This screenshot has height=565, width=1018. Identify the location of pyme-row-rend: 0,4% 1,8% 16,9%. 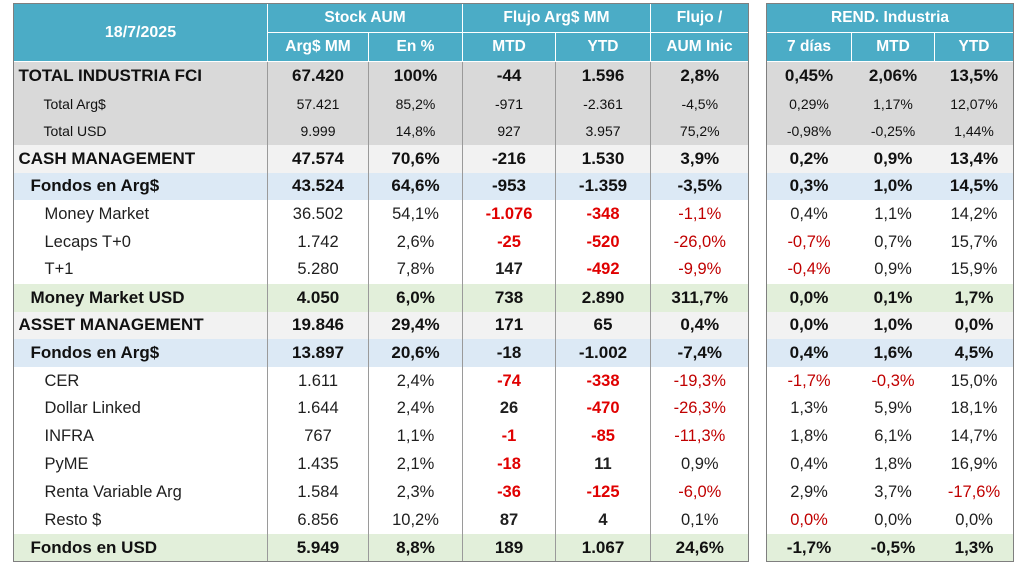
(890, 464).